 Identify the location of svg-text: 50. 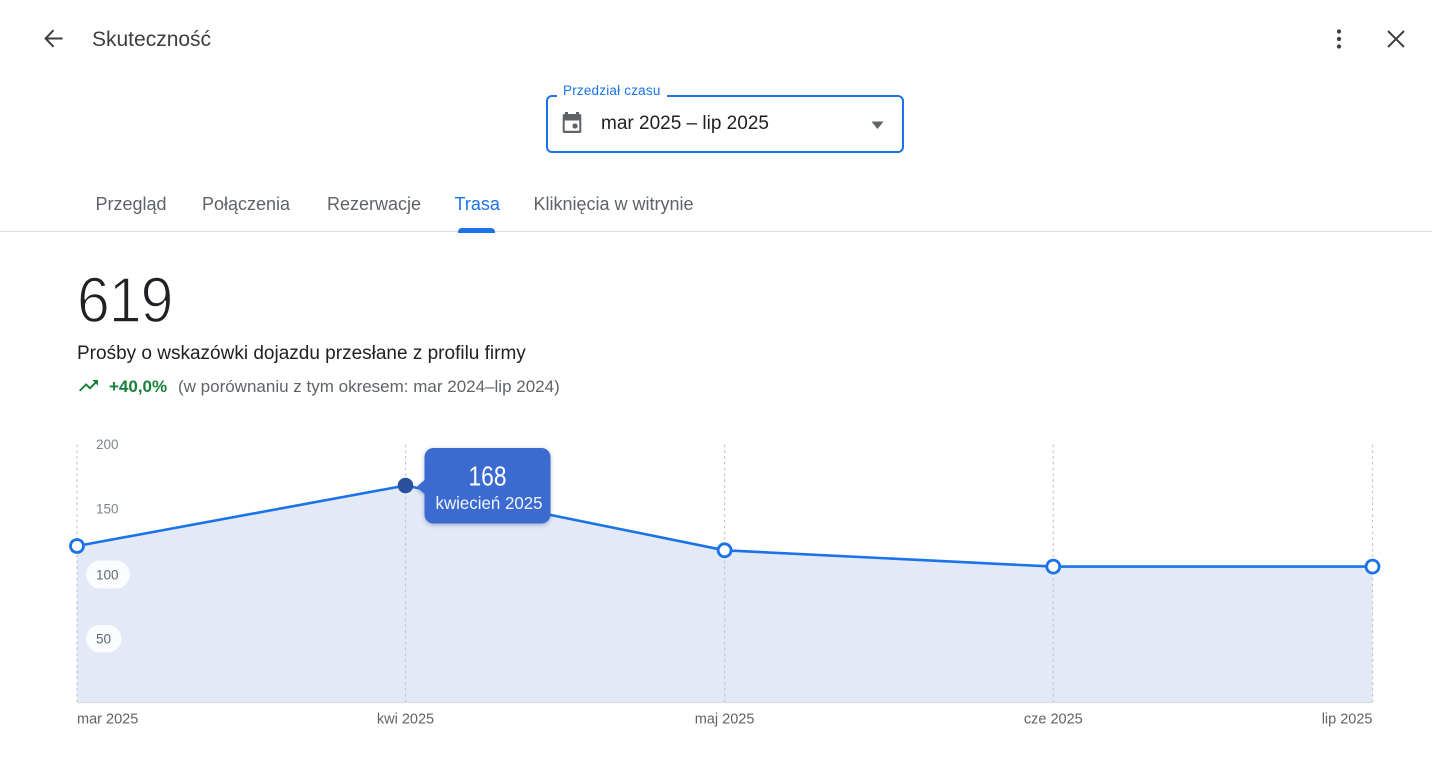
(103, 639).